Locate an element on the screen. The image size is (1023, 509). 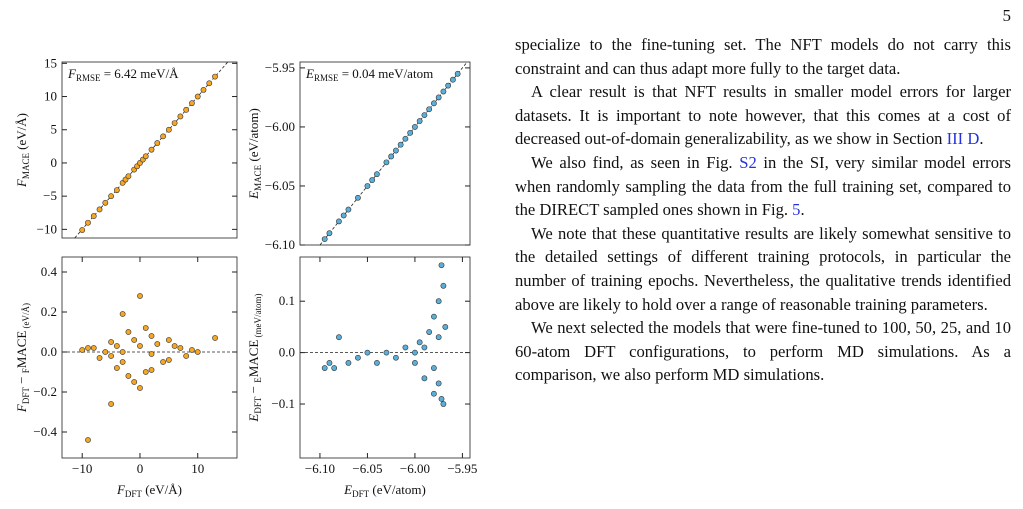
y-tick-label: 0.2 is located at coordinates (49, 311).